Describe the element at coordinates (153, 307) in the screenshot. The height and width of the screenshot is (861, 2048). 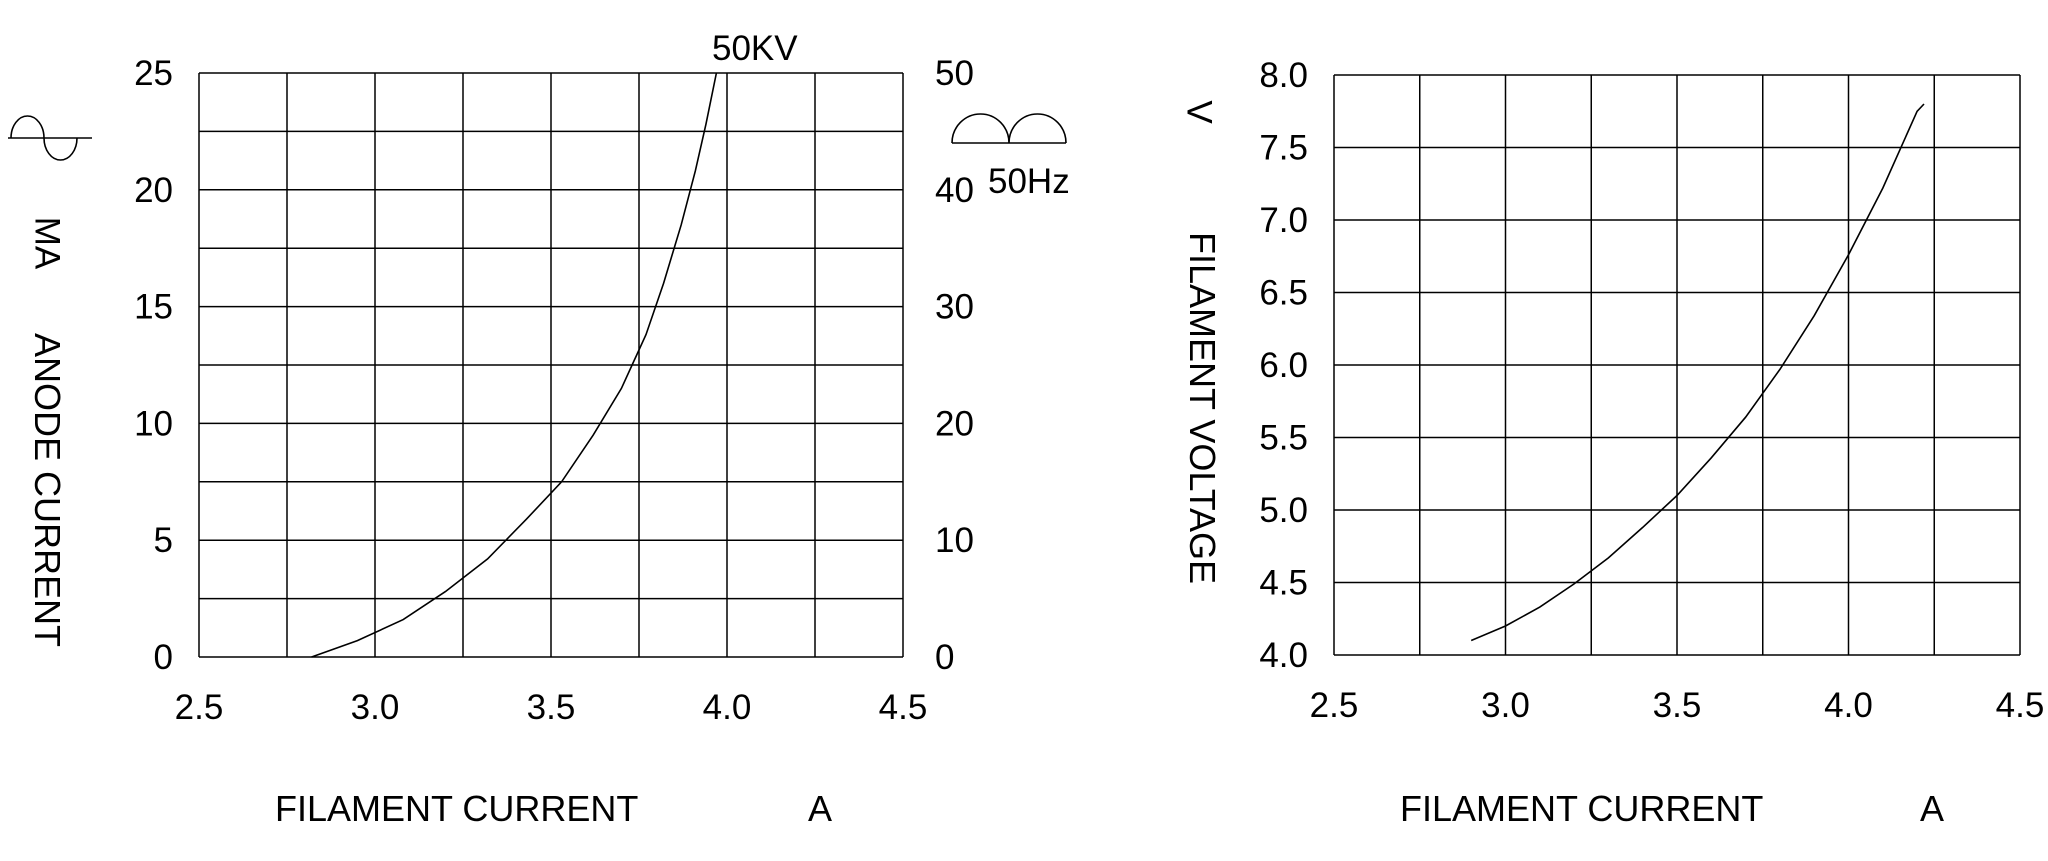
I see `y-tick-label: 15` at that location.